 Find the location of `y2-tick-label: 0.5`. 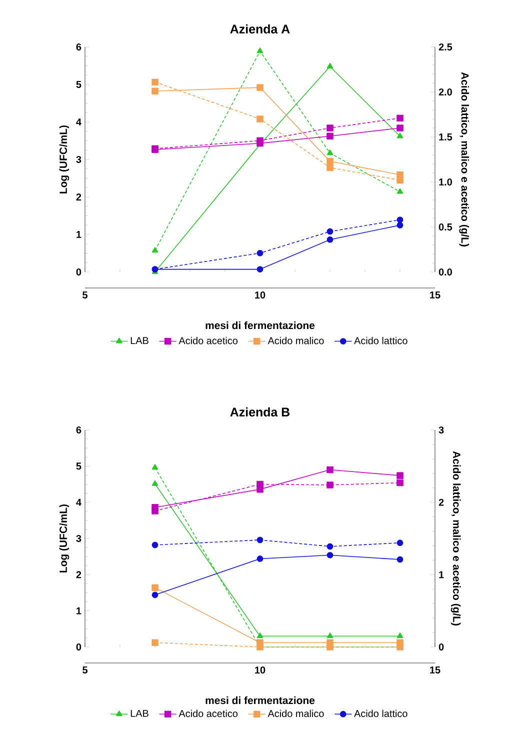

y2-tick-label: 0.5 is located at coordinates (445, 227).